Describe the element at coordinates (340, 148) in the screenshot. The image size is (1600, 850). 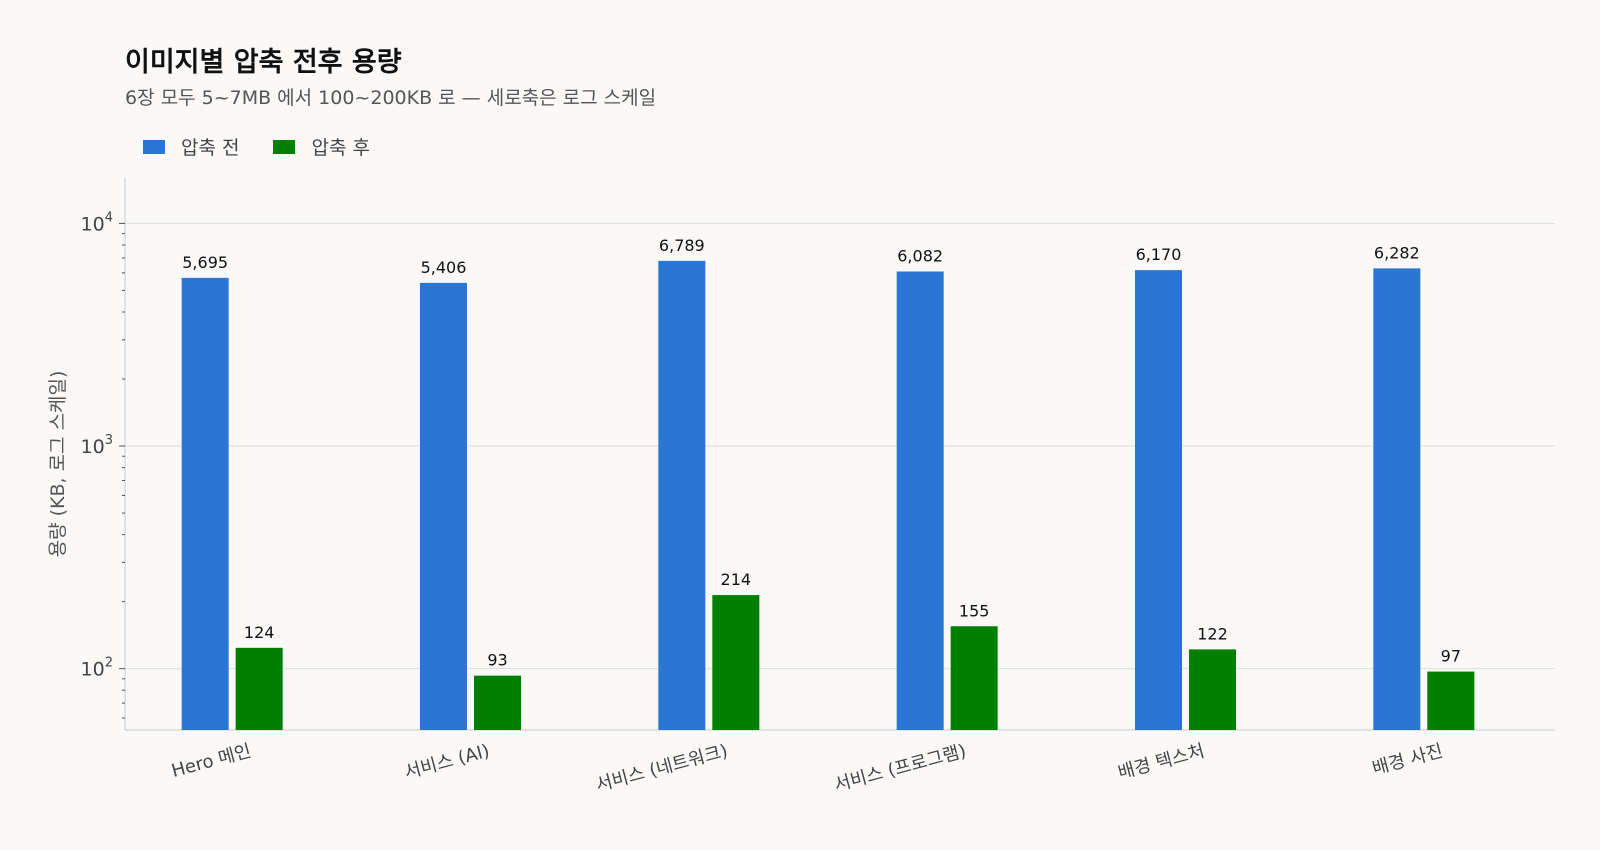
I see `legend-label-after: 압축 후` at that location.